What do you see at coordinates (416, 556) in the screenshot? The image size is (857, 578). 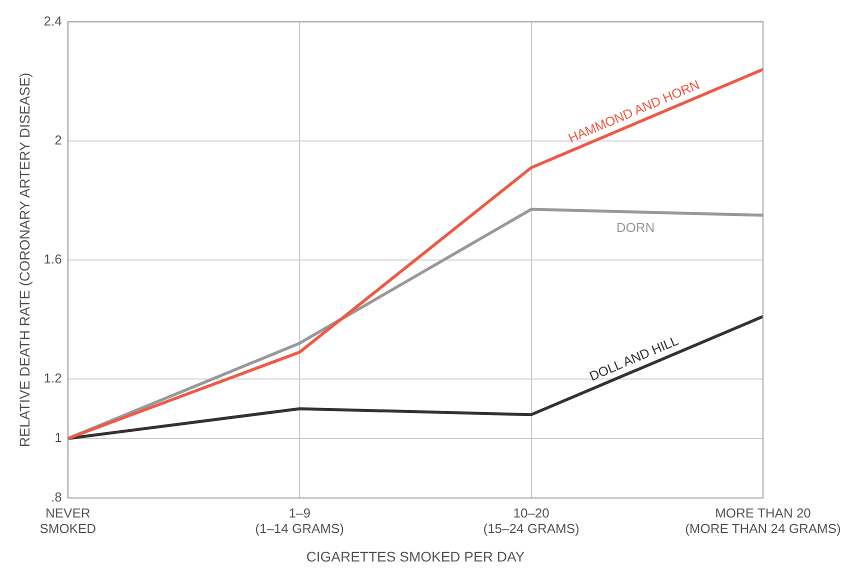 I see `x-axis-title: CIGARETTES SMOKED PER DAY` at bounding box center [416, 556].